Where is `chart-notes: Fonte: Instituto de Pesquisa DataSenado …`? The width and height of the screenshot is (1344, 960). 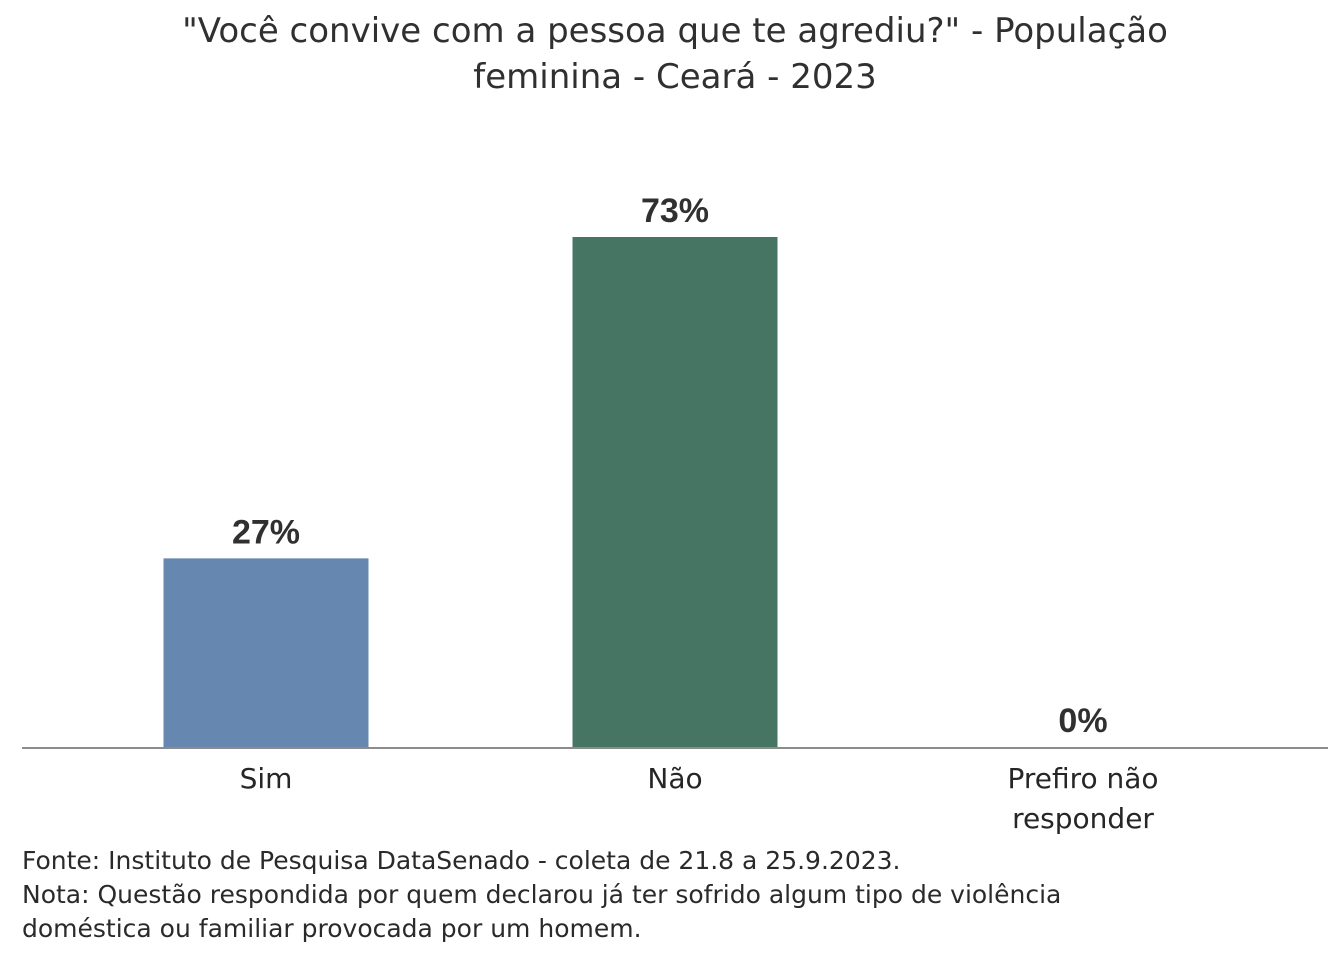
chart-notes: Fonte: Instituto de Pesquisa DataSenado … is located at coordinates (672, 895).